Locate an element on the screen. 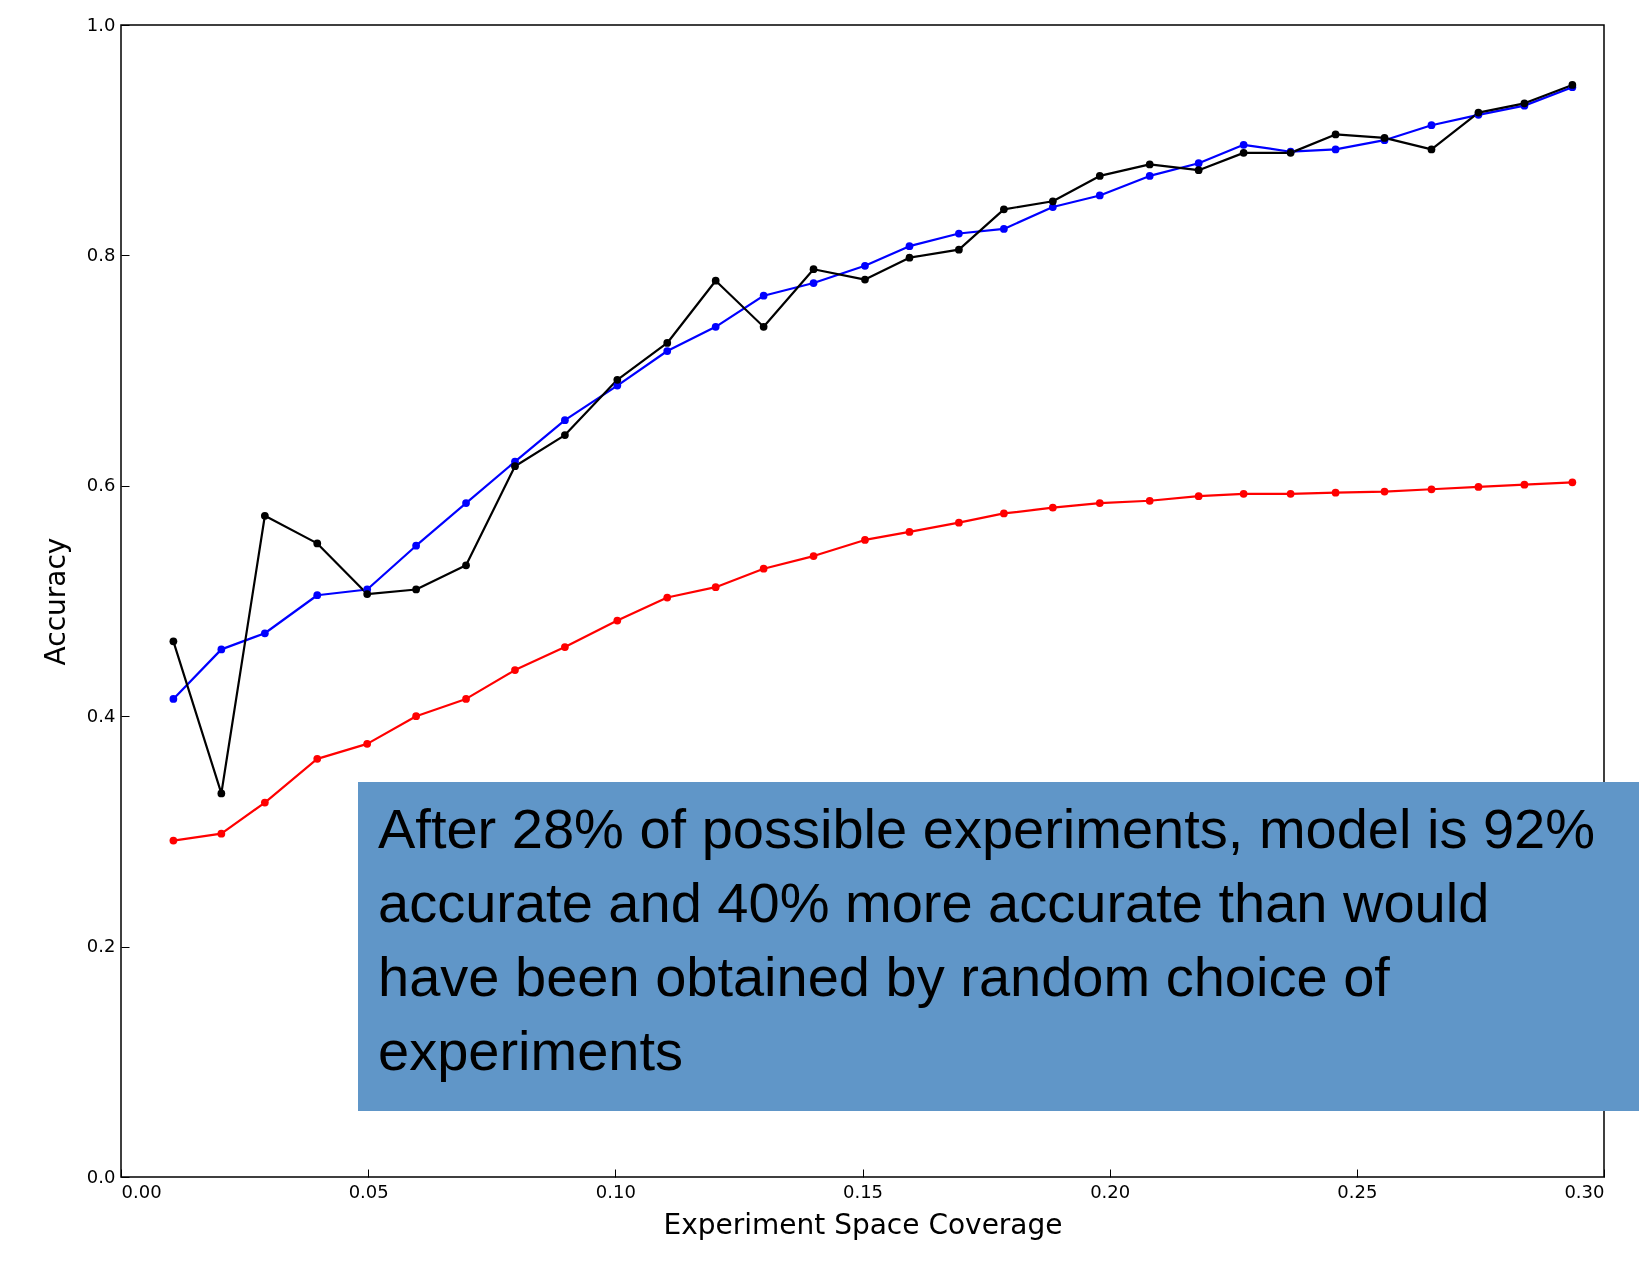 Image resolution: width=1639 pixels, height=1264 pixels. x-tick-label: 0.25 is located at coordinates (1357, 1191).